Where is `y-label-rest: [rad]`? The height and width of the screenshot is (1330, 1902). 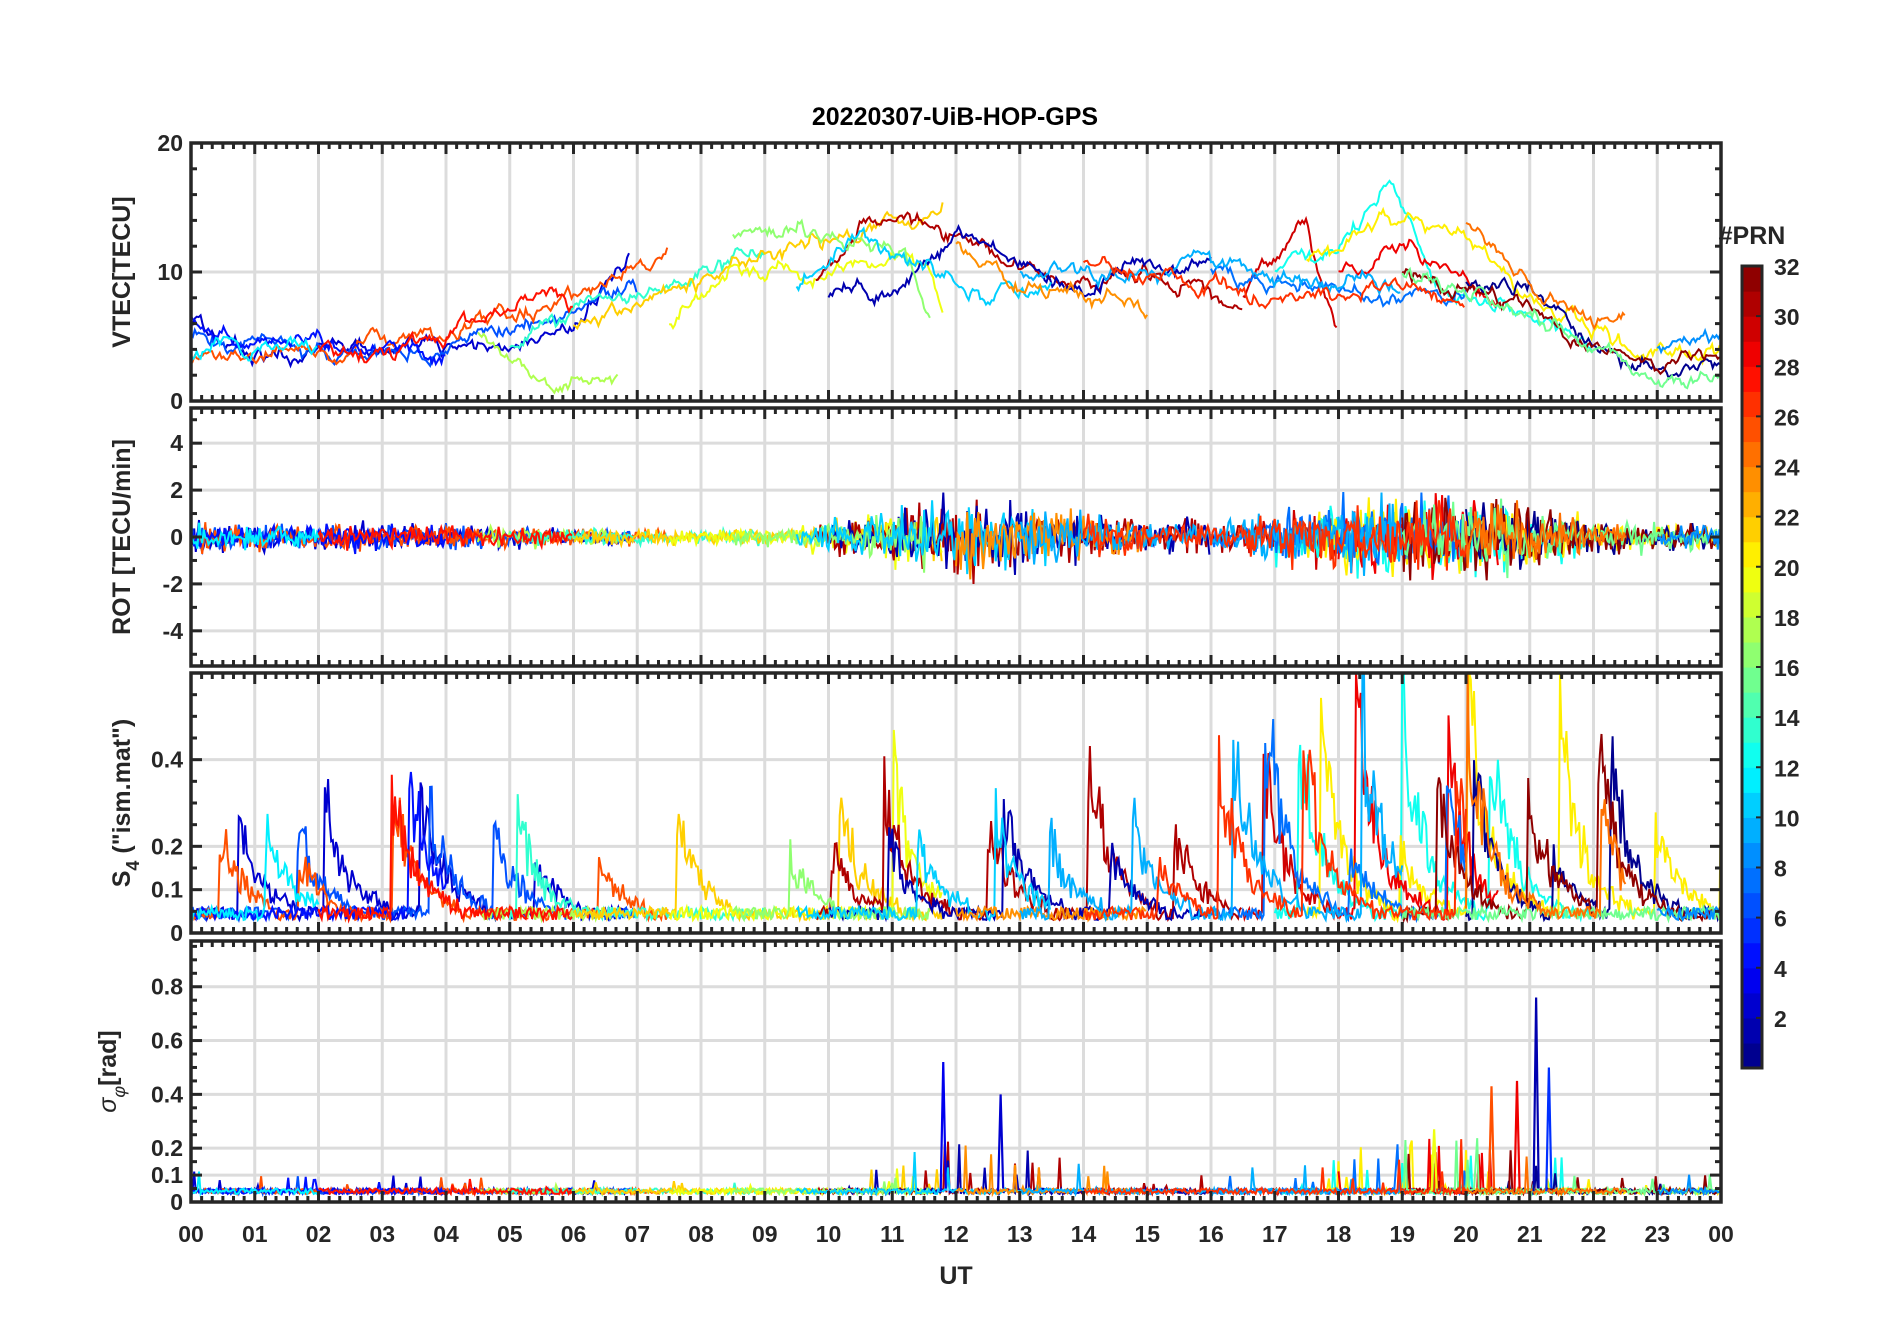 y-label-rest: [rad] is located at coordinates (108, 1058).